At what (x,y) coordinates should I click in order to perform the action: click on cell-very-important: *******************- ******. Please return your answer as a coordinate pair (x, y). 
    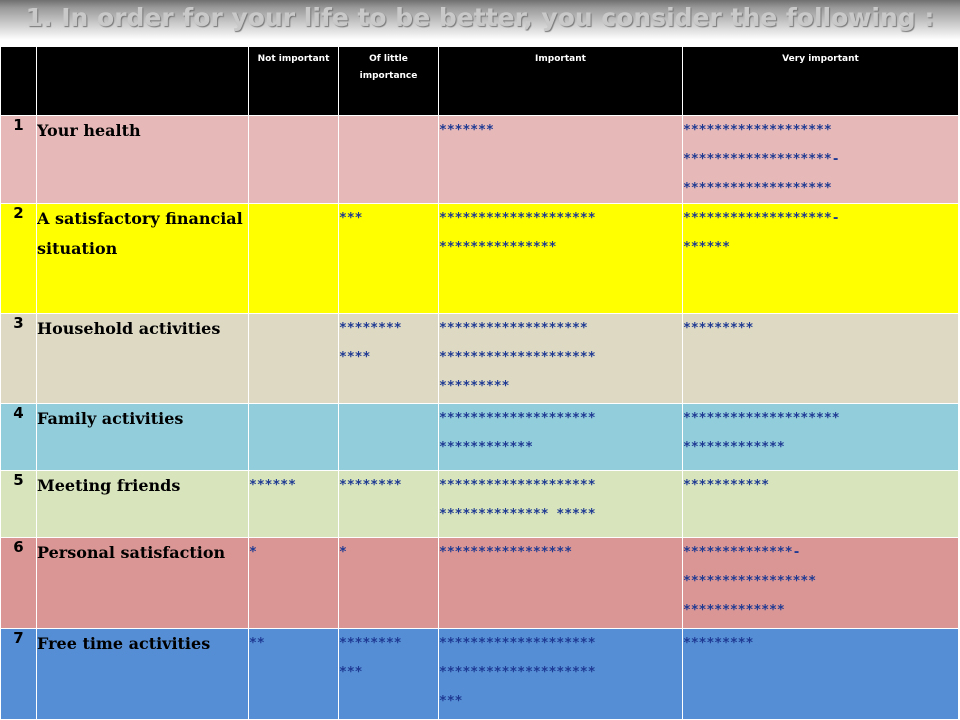
    Looking at the image, I should click on (820, 258).